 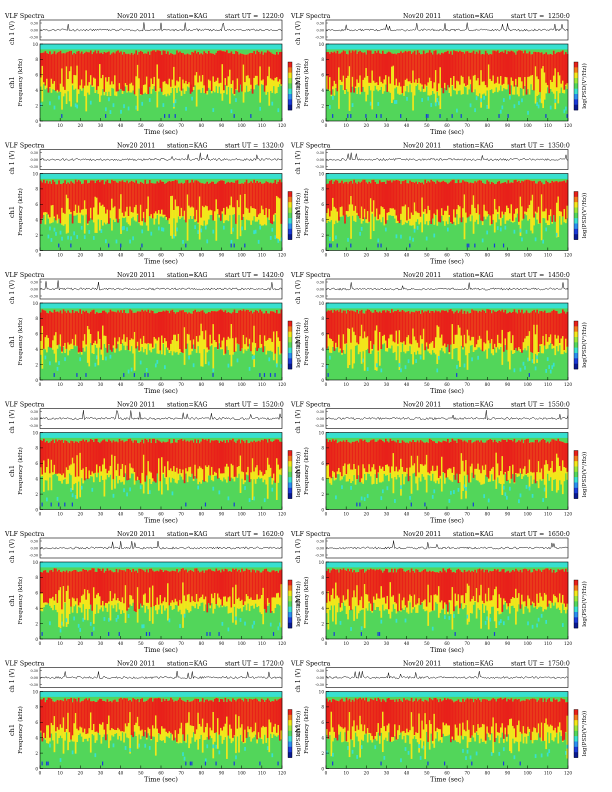 I want to click on y-tick-label: 8, so click(x=322, y=318).